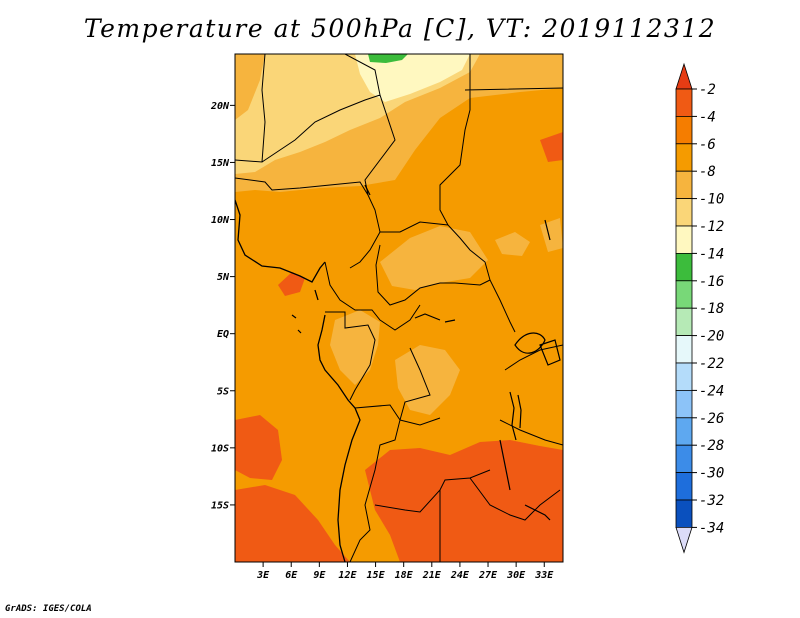  I want to click on lat-tick-label: EQ, so click(223, 334).